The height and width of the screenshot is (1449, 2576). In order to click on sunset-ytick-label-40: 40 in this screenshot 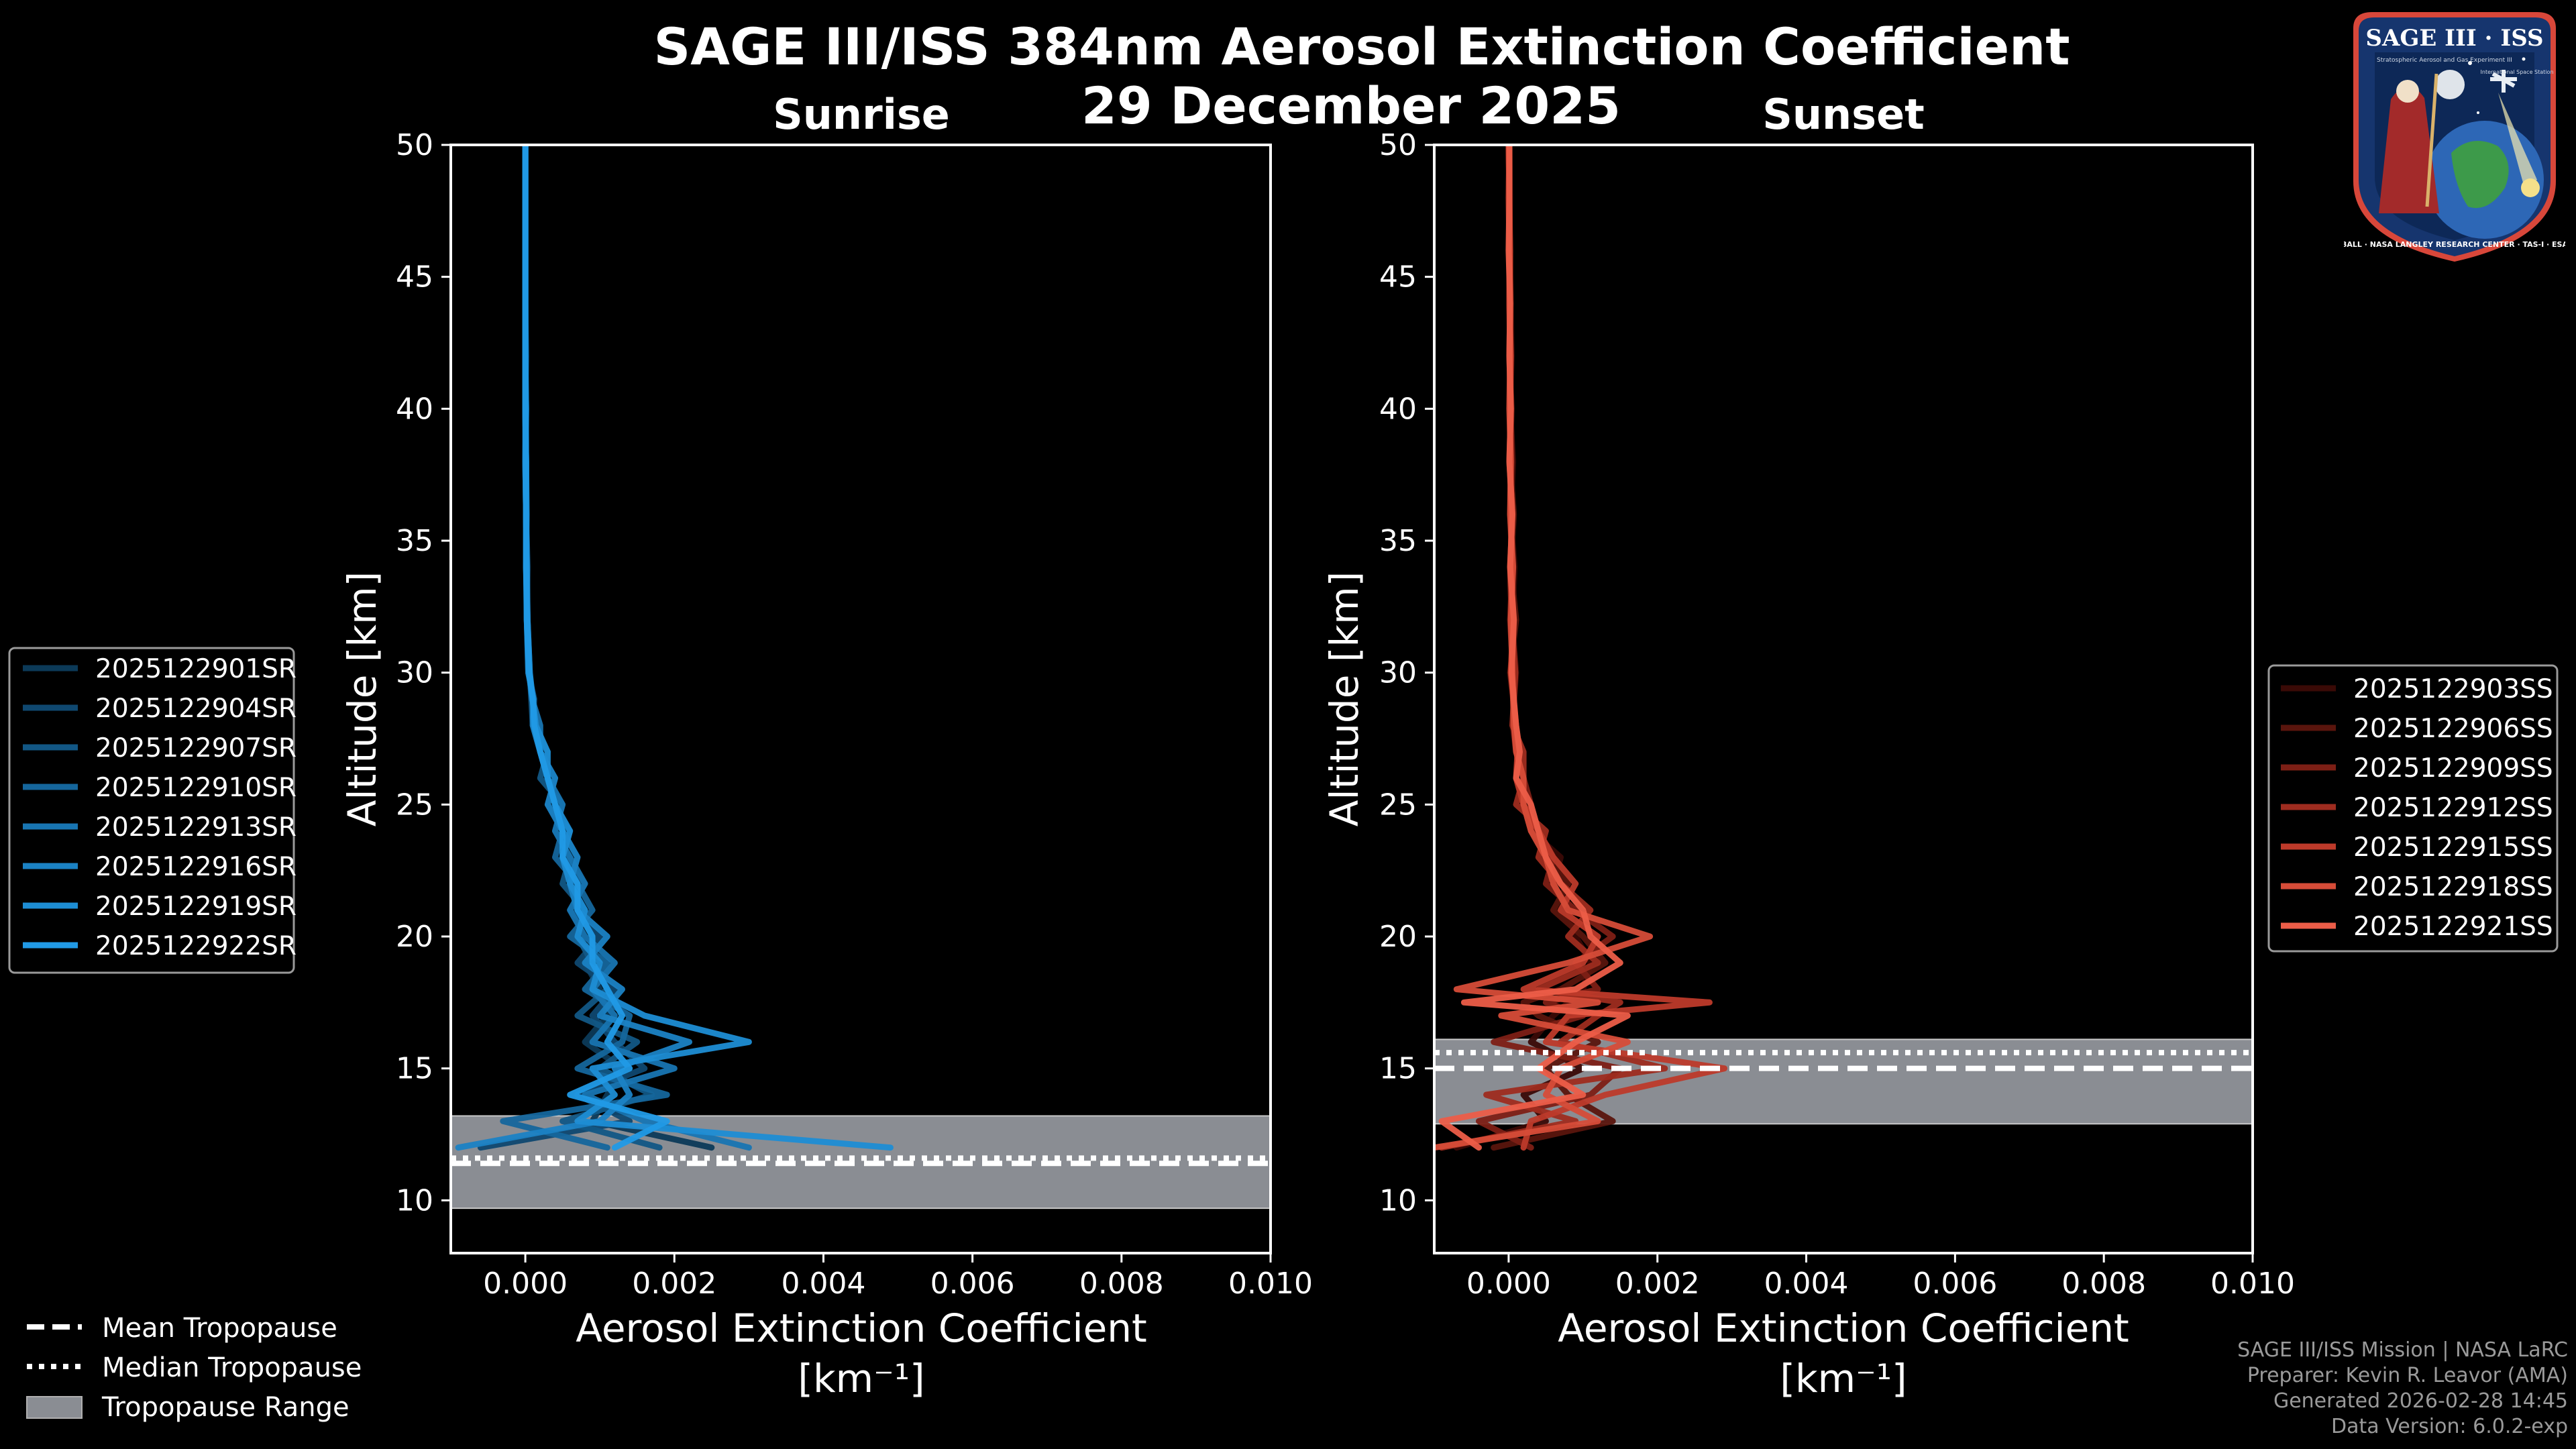, I will do `click(1398, 409)`.